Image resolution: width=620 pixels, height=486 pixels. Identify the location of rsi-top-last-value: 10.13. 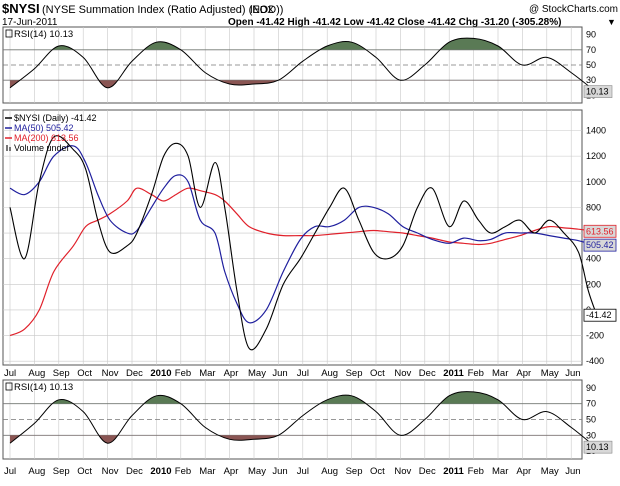
(597, 92).